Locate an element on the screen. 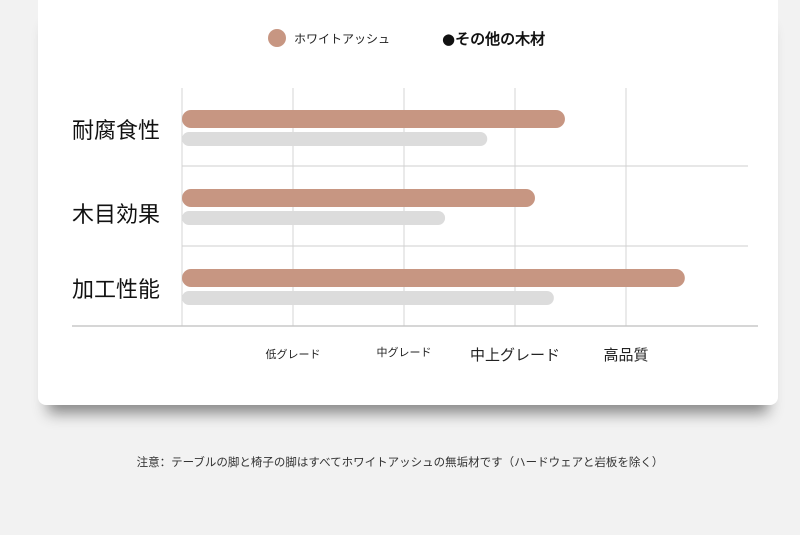 This screenshot has height=551, width=800. category-label-1: 木目効果 is located at coordinates (116, 215).